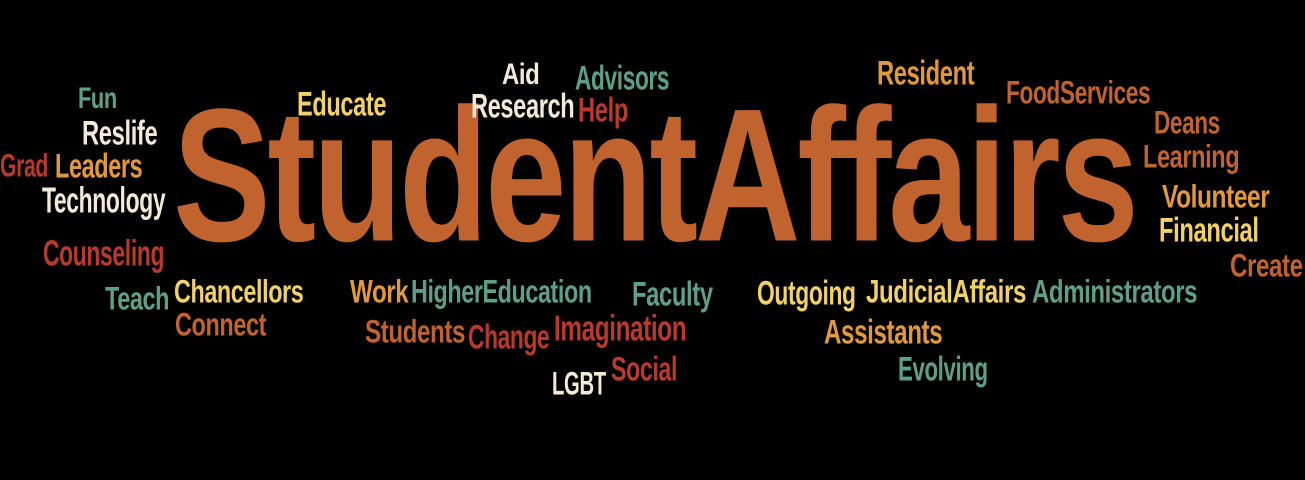 Image resolution: width=1305 pixels, height=480 pixels. Describe the element at coordinates (1187, 123) in the screenshot. I see `word-deans: Deans` at that location.